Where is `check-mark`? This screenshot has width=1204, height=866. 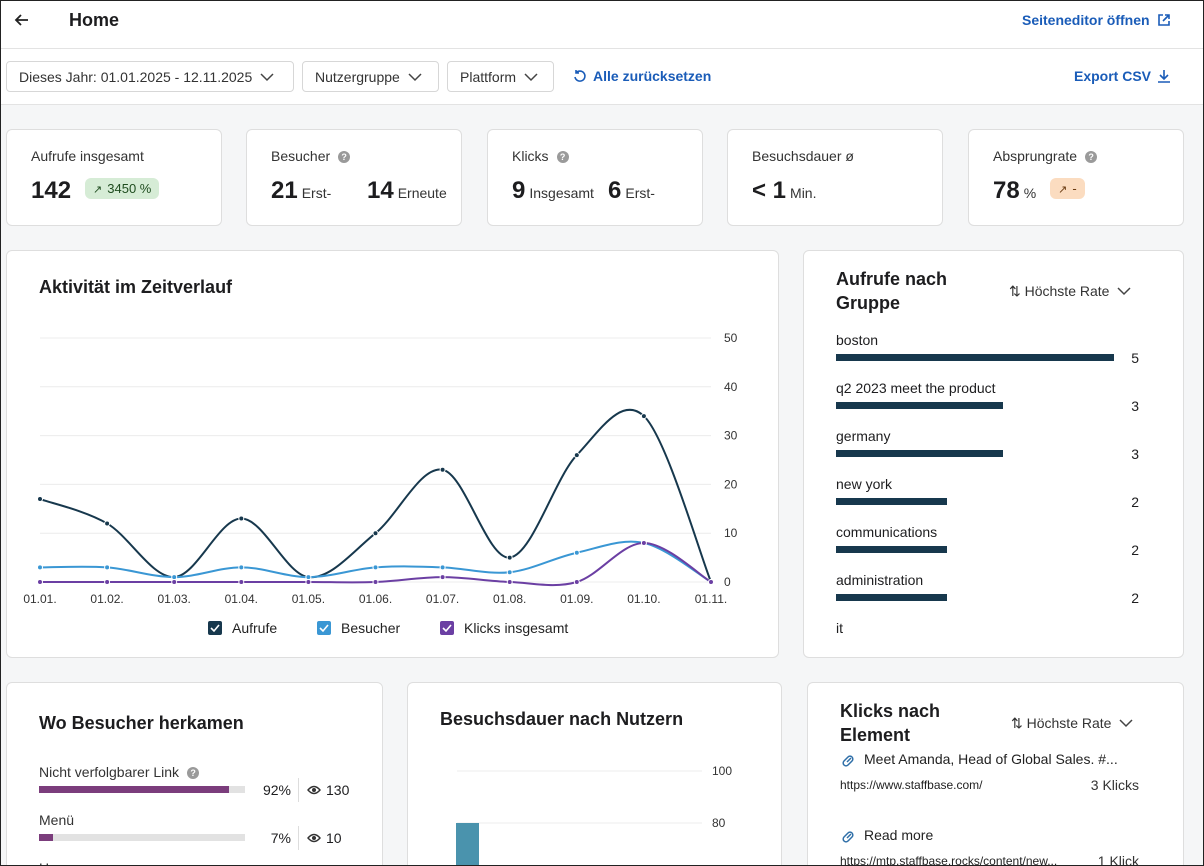 check-mark is located at coordinates (324, 628).